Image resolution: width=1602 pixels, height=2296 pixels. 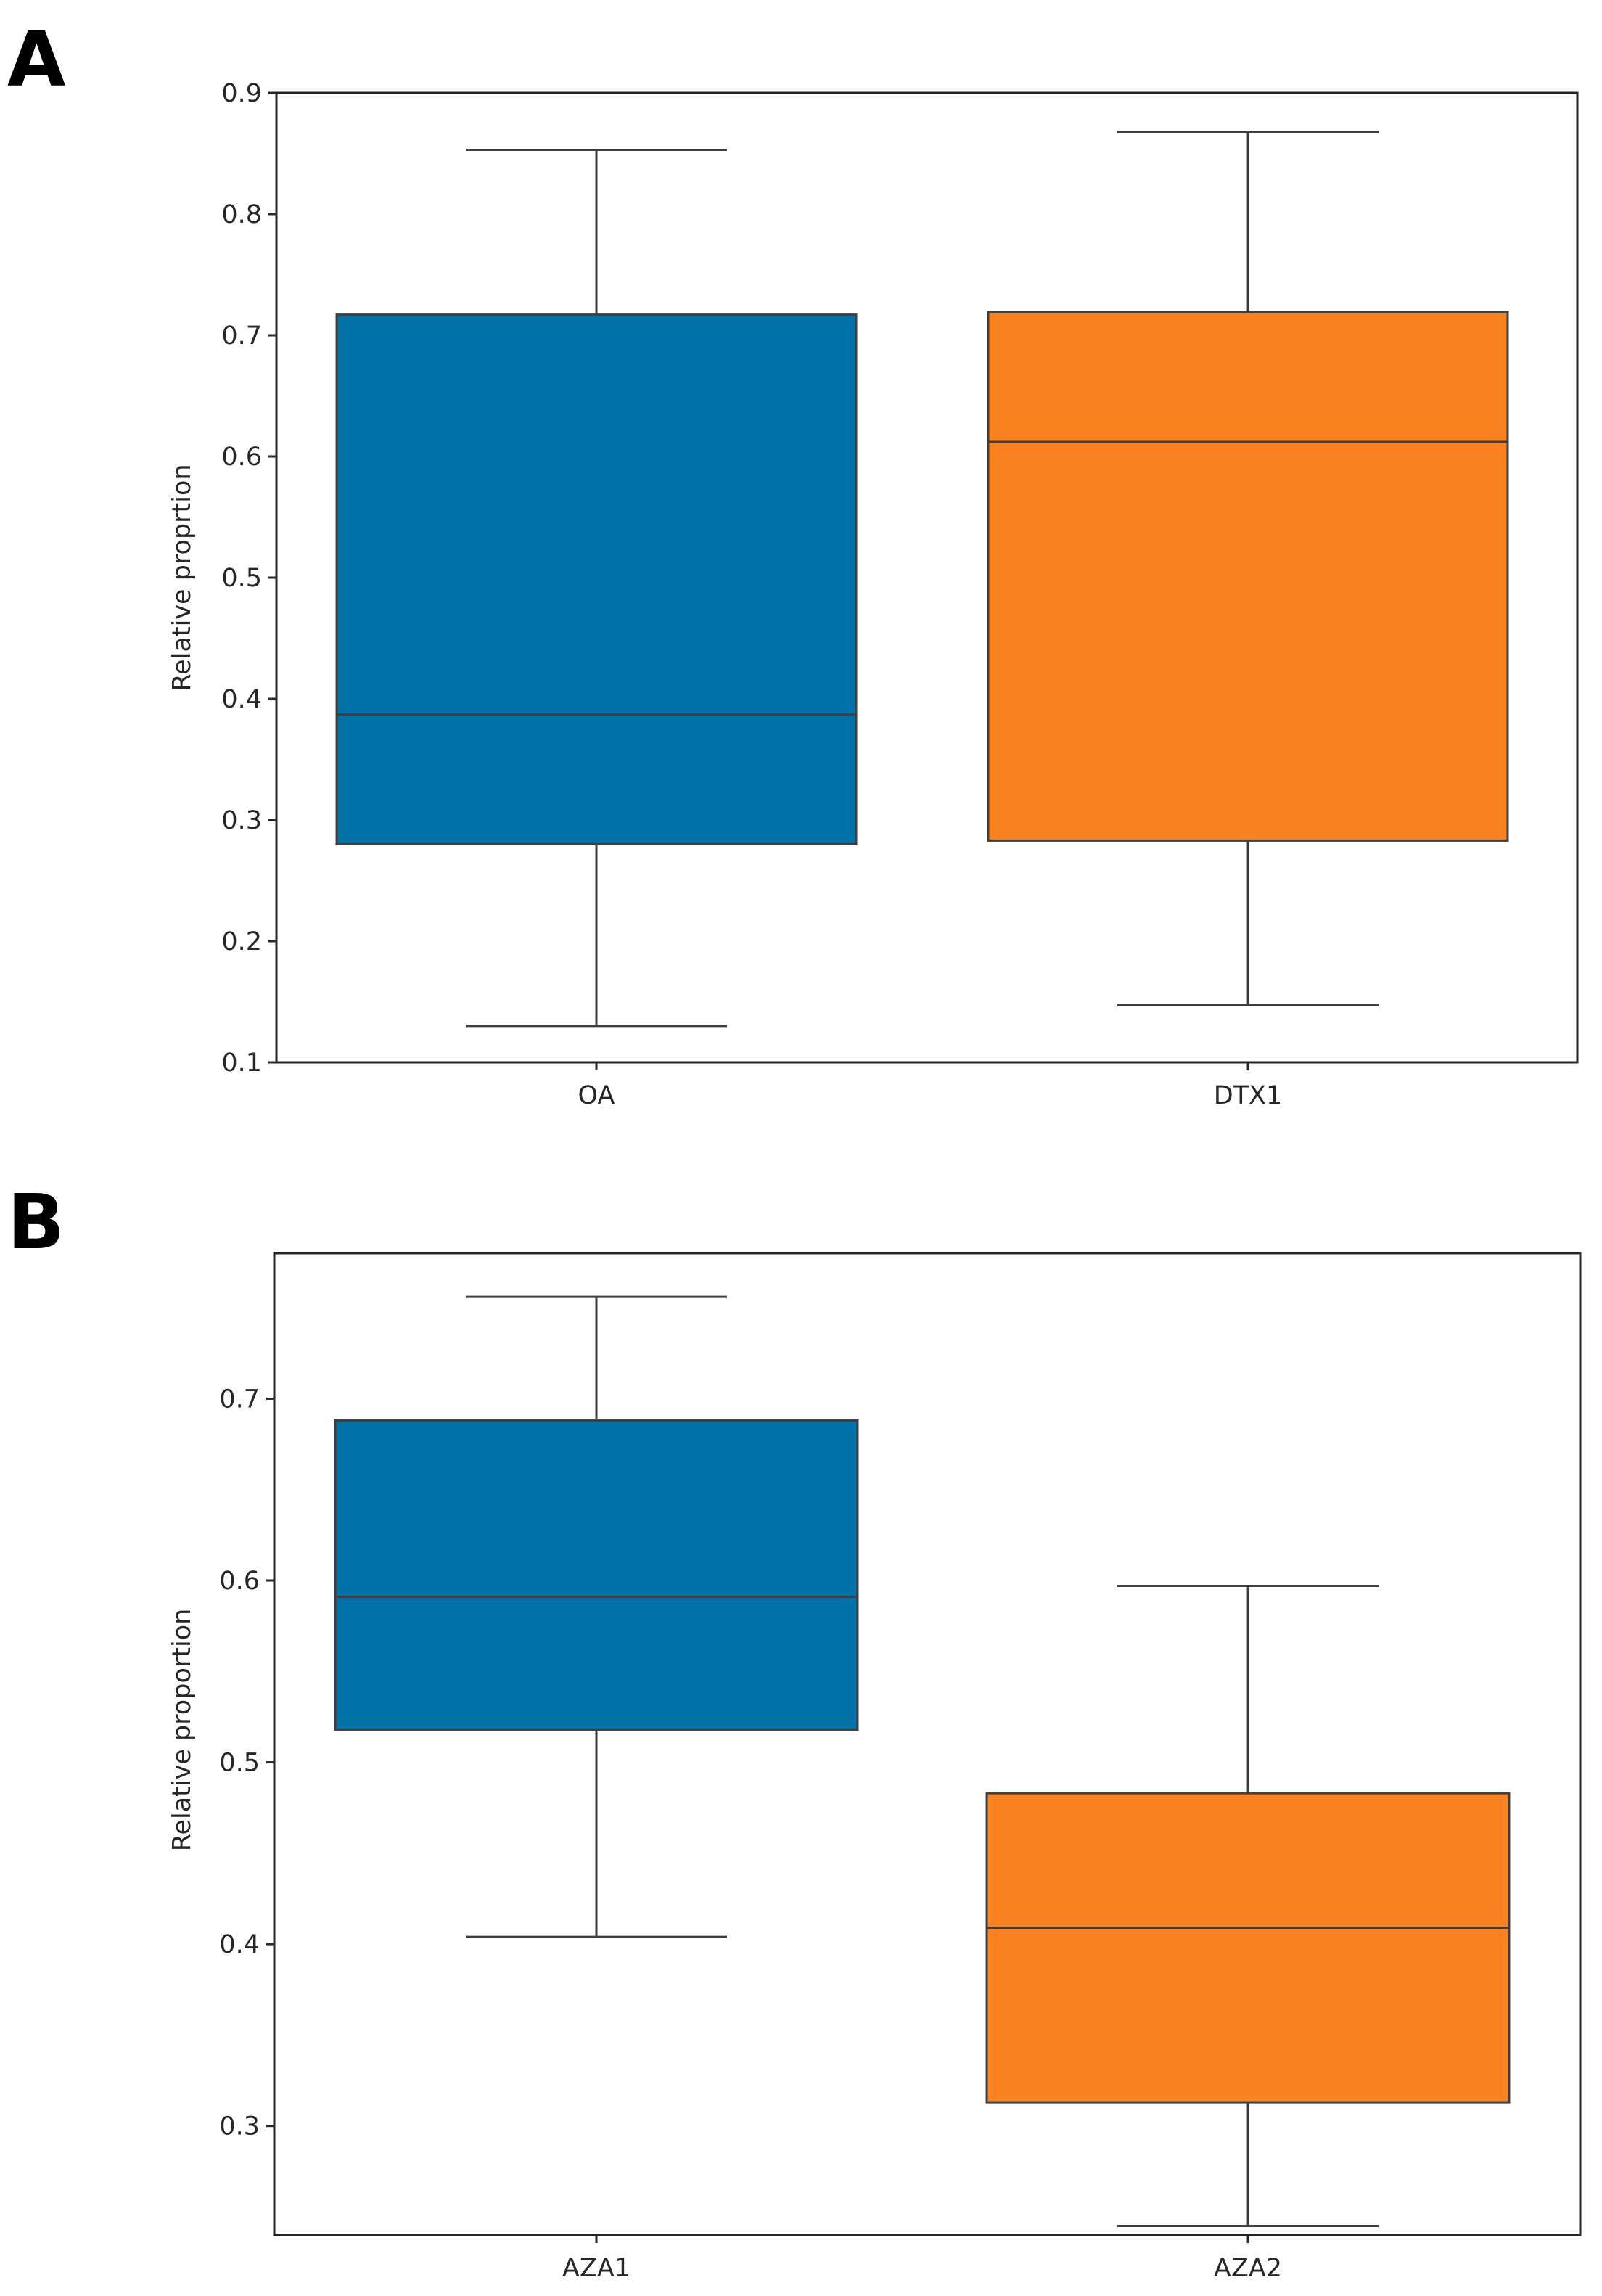 What do you see at coordinates (241, 699) in the screenshot?
I see `panel-a-y-tick-label: 0.4` at bounding box center [241, 699].